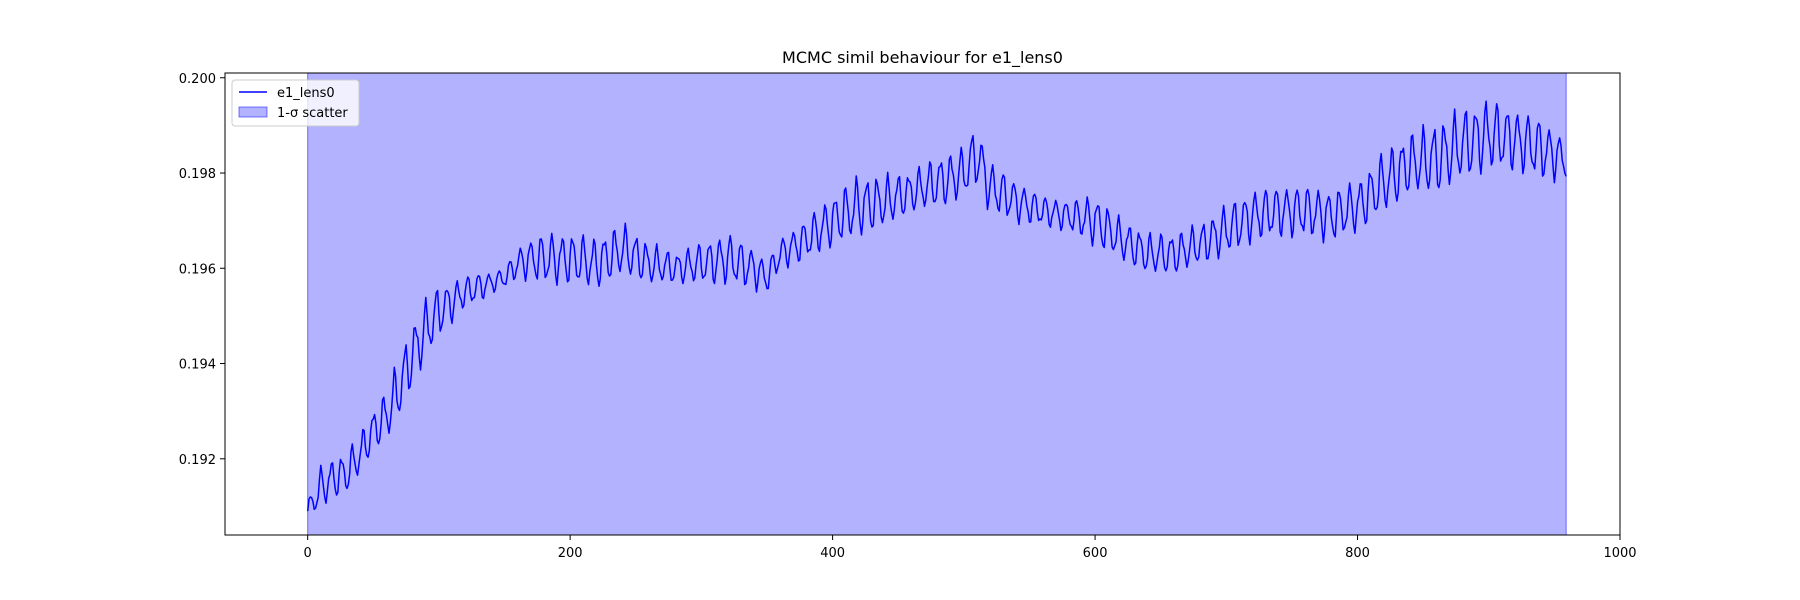  I want to click on x-tick-label: 600, so click(1095, 553).